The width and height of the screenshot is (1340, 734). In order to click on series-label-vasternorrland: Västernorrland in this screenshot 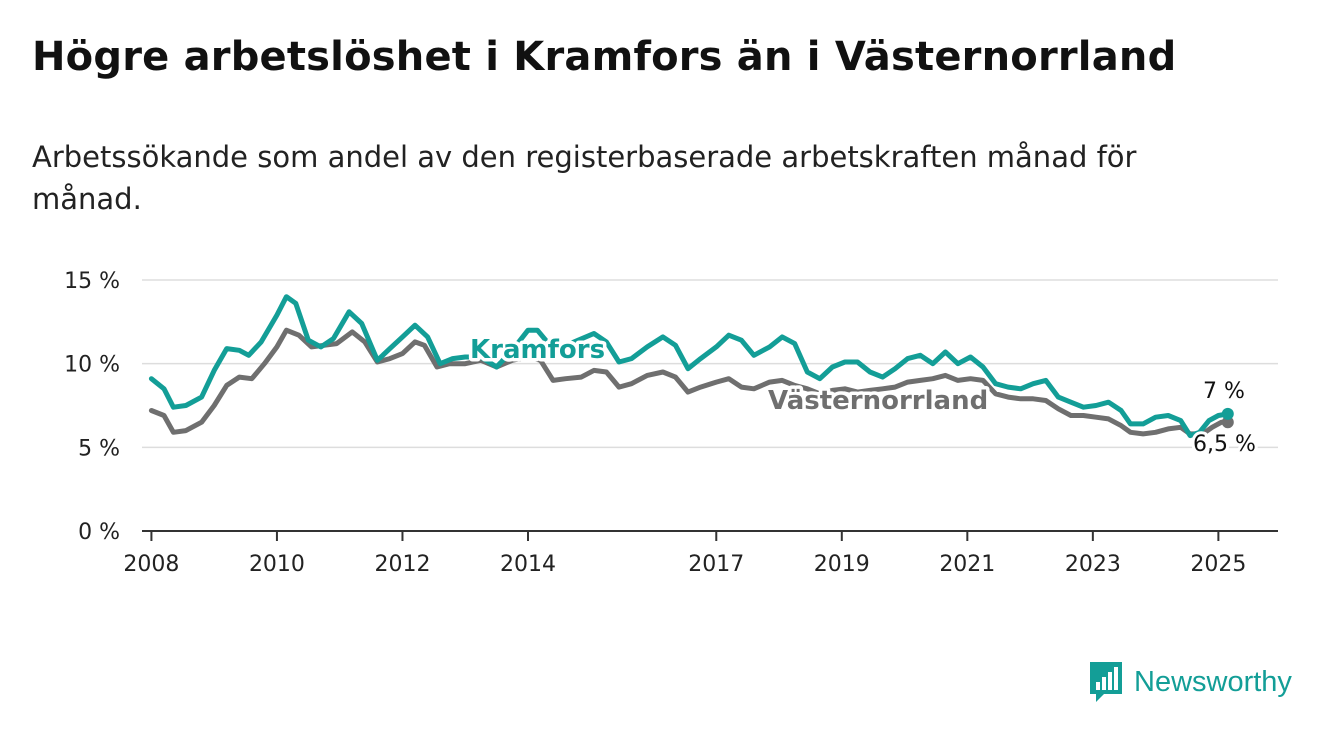, I will do `click(878, 401)`.